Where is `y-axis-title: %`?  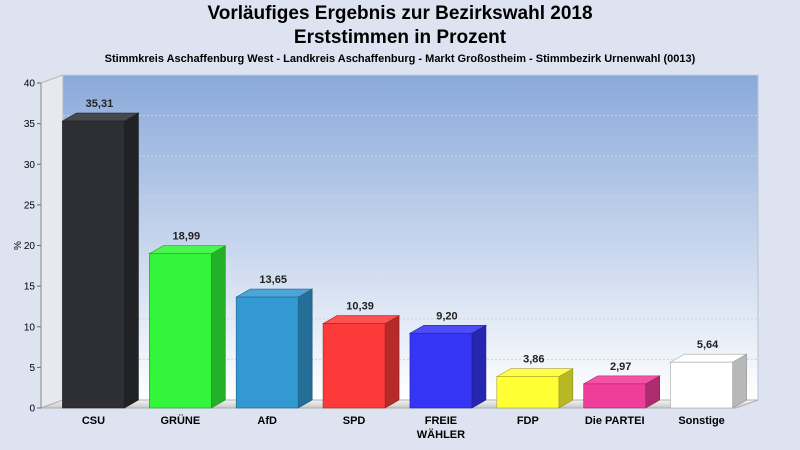
y-axis-title: % is located at coordinates (18, 245).